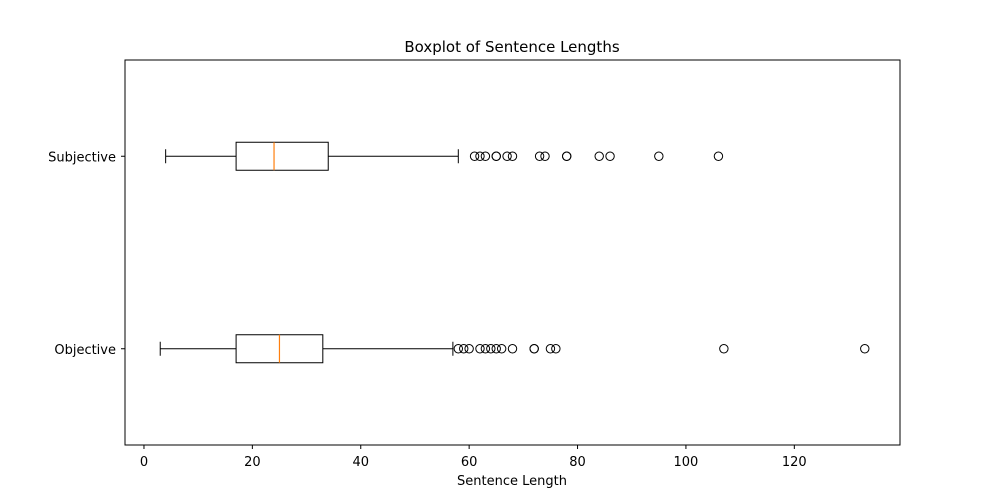 The image size is (1000, 500). Describe the element at coordinates (469, 462) in the screenshot. I see `x-tick-label-60: 60` at that location.